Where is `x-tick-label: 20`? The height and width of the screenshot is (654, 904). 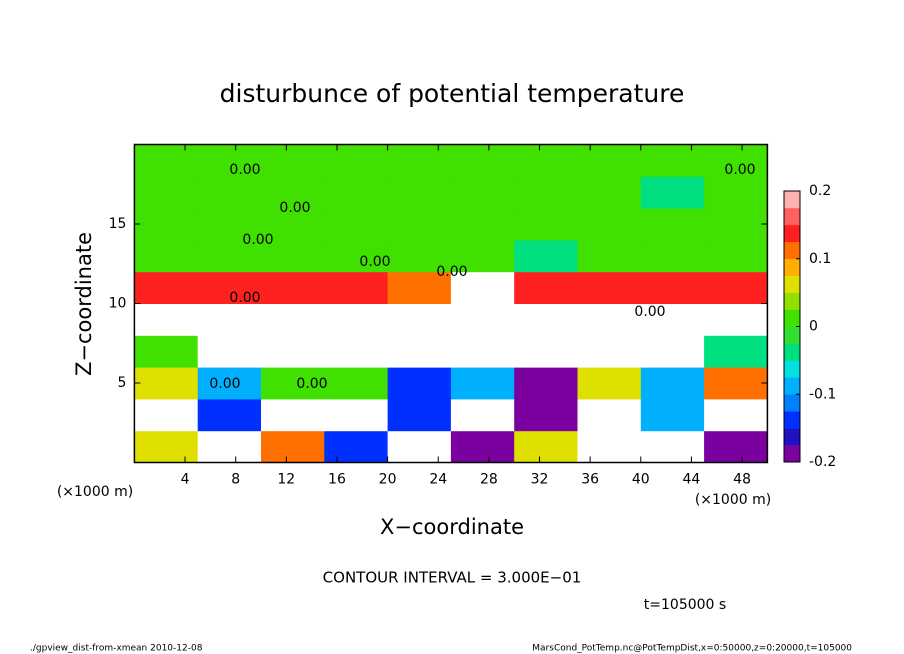 x-tick-label: 20 is located at coordinates (388, 480).